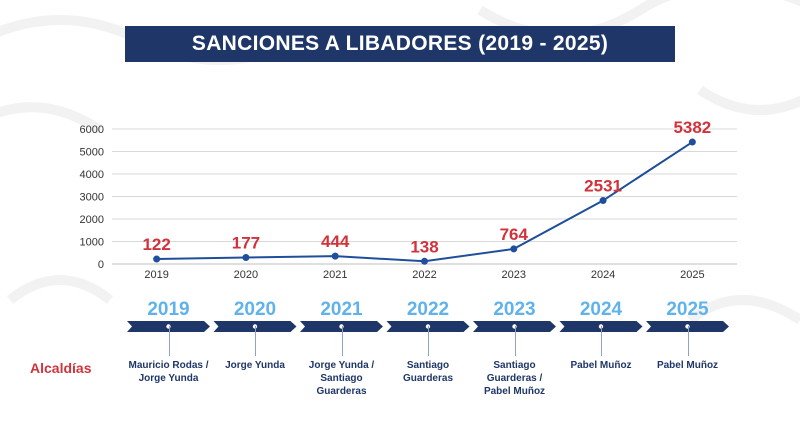 The image size is (800, 445). Describe the element at coordinates (101, 265) in the screenshot. I see `y-tick-label: 0` at that location.